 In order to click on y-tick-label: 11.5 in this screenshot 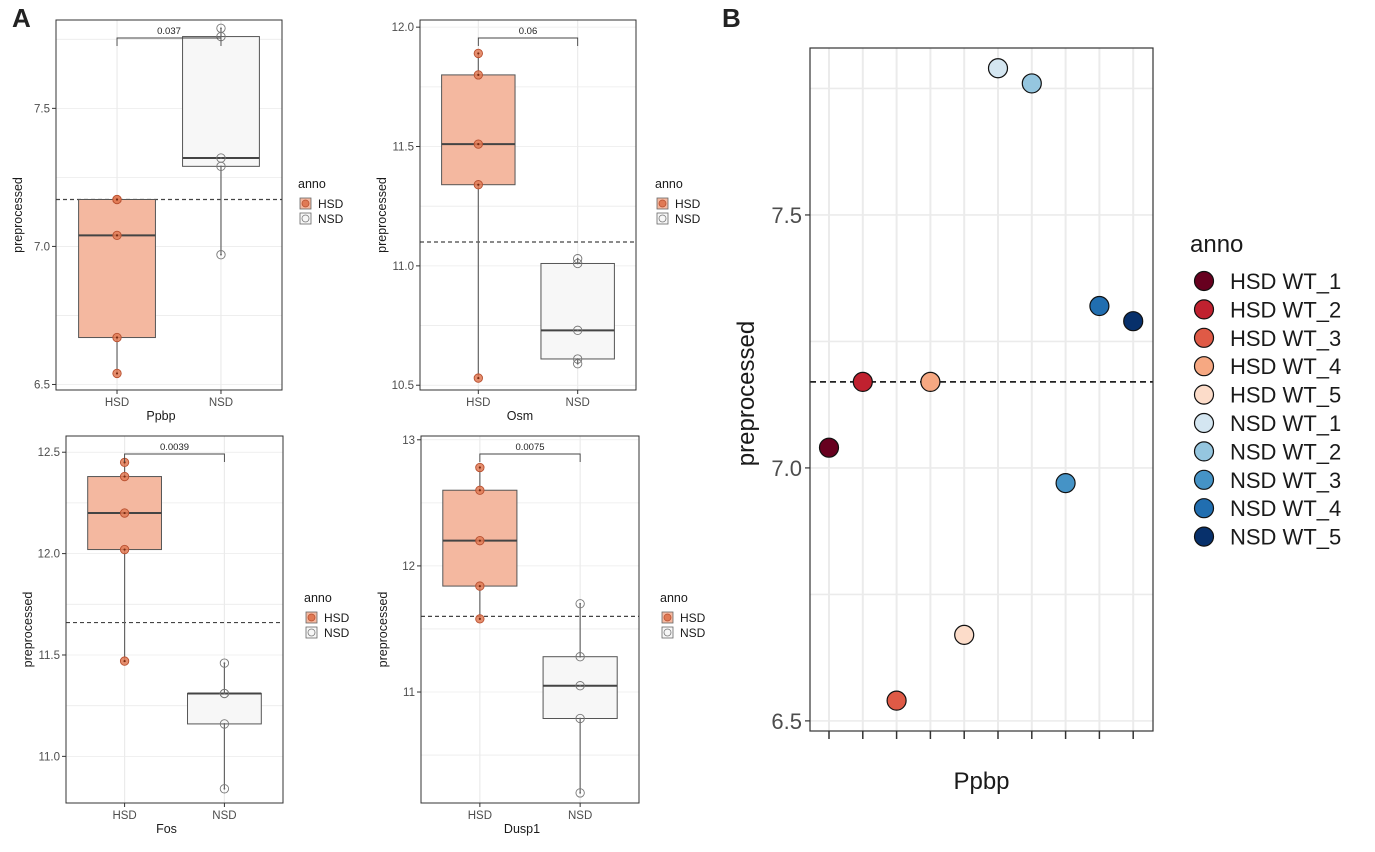, I will do `click(49, 656)`.